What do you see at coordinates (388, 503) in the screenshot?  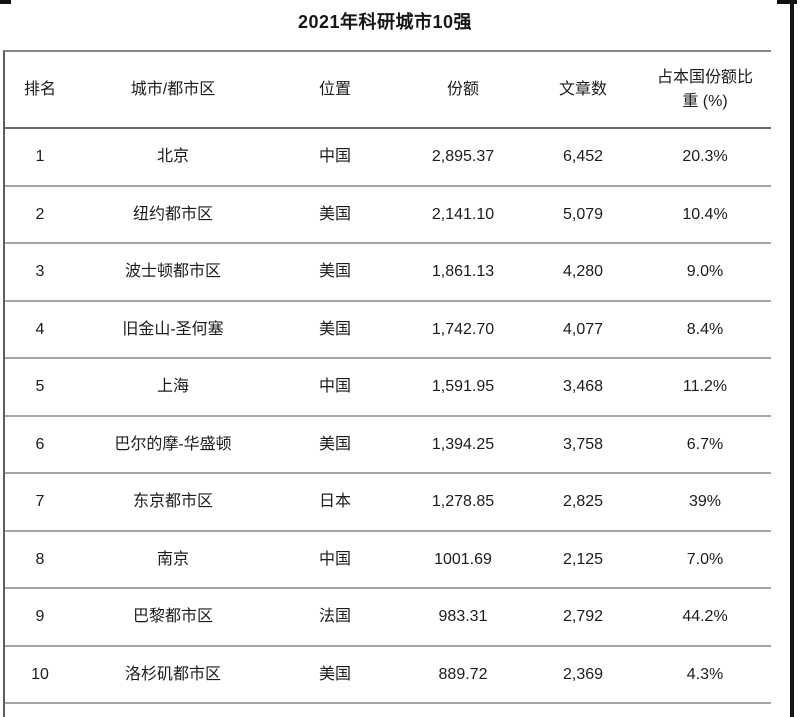 I see `table-row: 7 东京都市区 日本 1,278.85 2,825 39%` at bounding box center [388, 503].